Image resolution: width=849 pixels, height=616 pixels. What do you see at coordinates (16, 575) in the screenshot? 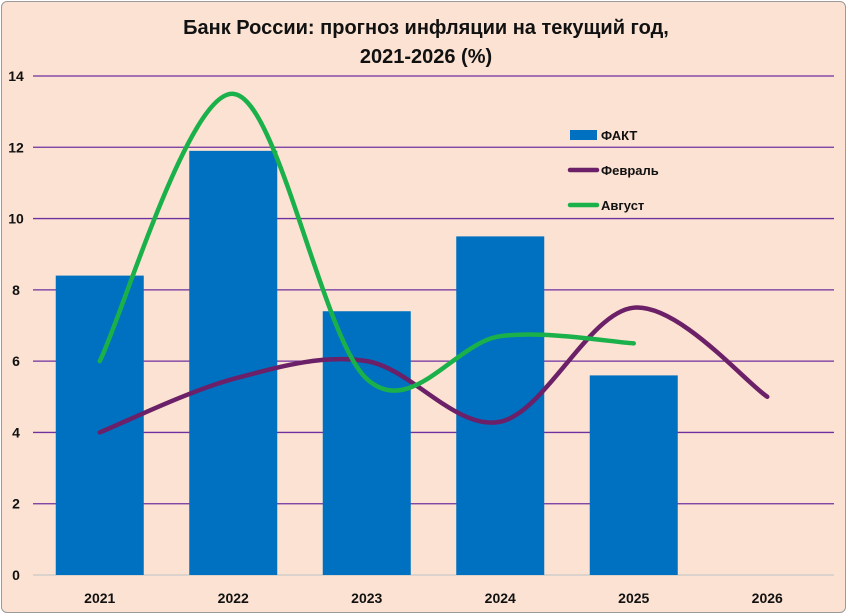
I see `y-tick-label: 0` at bounding box center [16, 575].